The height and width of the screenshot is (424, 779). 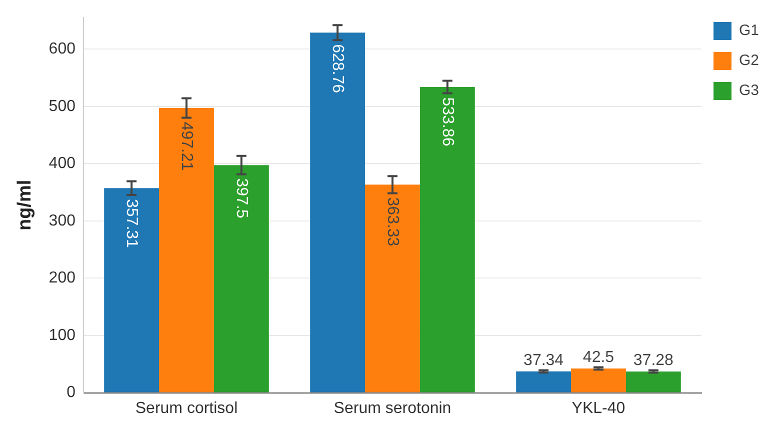 I want to click on x-tick-label: Serum serotonin, so click(x=393, y=408).